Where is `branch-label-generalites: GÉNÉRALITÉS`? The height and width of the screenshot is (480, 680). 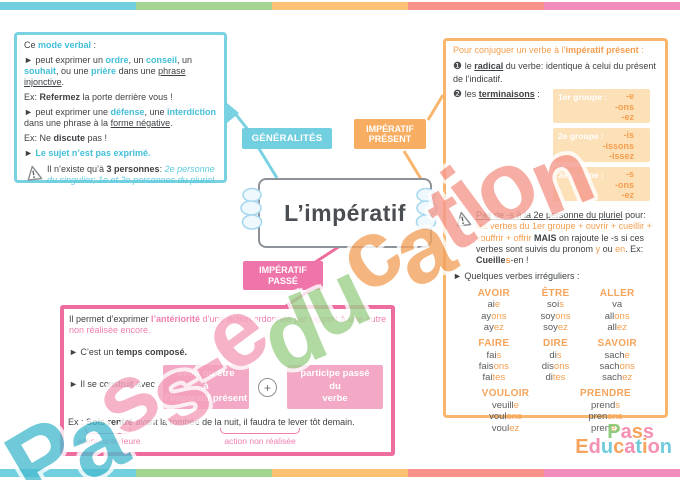
branch-label-generalites: GÉNÉRALITÉS is located at coordinates (287, 138).